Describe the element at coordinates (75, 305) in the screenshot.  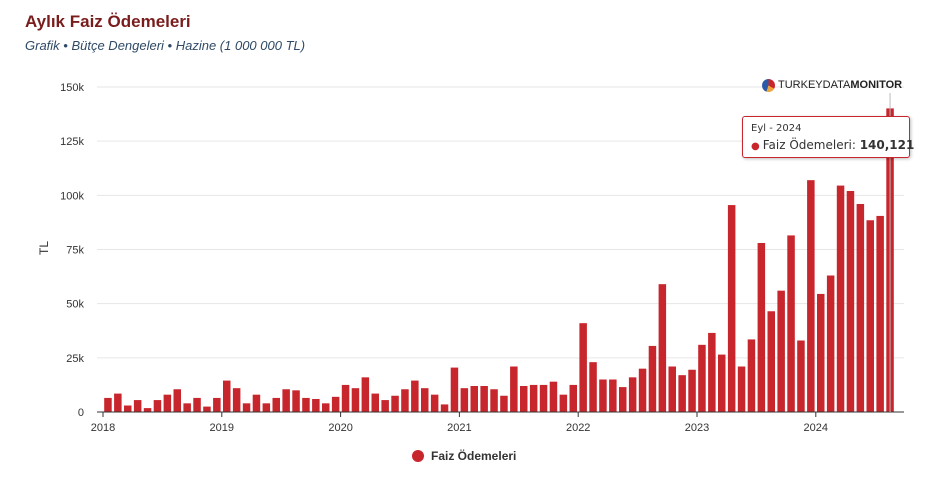
I see `y-tick-label: 50k` at that location.